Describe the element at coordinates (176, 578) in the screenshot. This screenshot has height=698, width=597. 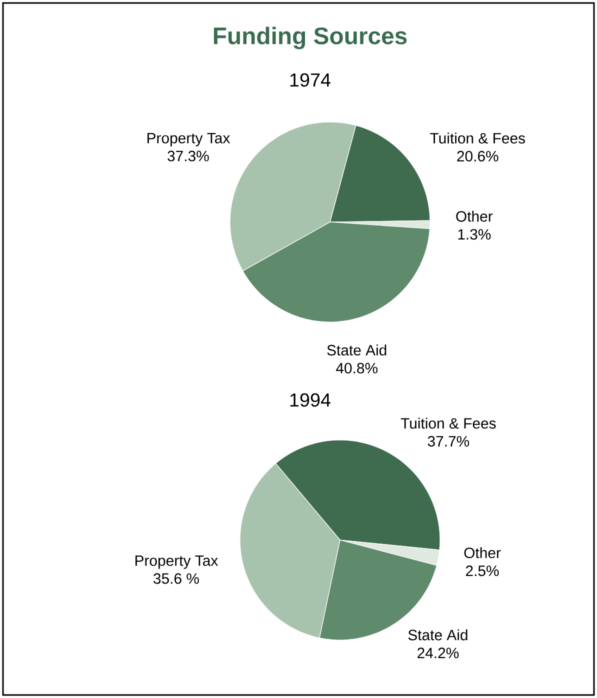
I see `data-label: 35.6 %` at that location.